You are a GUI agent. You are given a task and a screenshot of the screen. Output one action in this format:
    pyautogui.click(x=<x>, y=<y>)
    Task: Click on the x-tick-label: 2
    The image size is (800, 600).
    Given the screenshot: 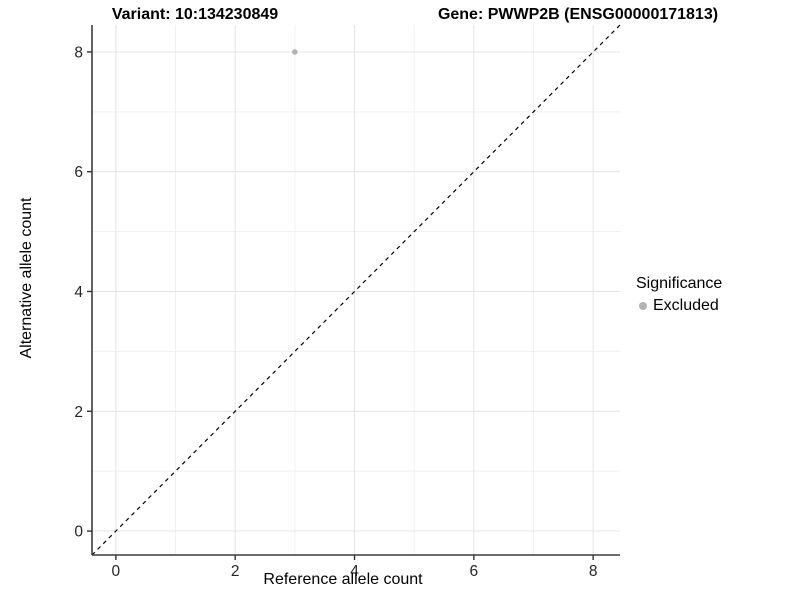 What is the action you would take?
    pyautogui.click(x=235, y=571)
    